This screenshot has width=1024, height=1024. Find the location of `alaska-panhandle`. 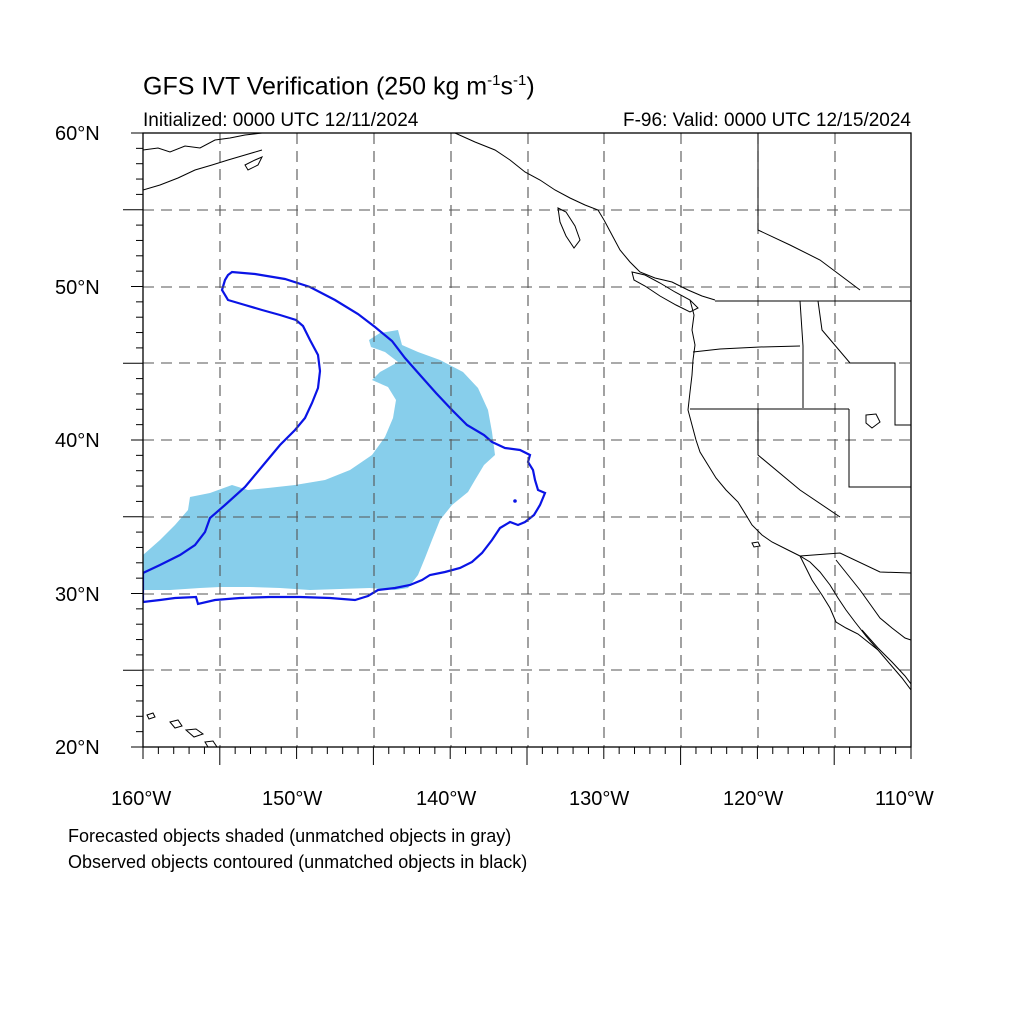

alaska-panhandle is located at coordinates (529, 177).